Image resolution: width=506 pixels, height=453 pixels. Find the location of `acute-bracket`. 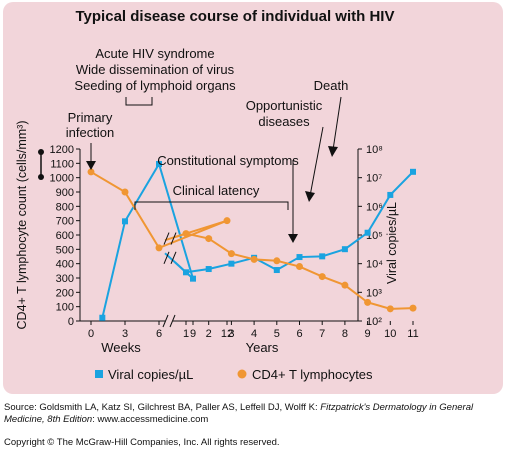

acute-bracket is located at coordinates (139, 101).